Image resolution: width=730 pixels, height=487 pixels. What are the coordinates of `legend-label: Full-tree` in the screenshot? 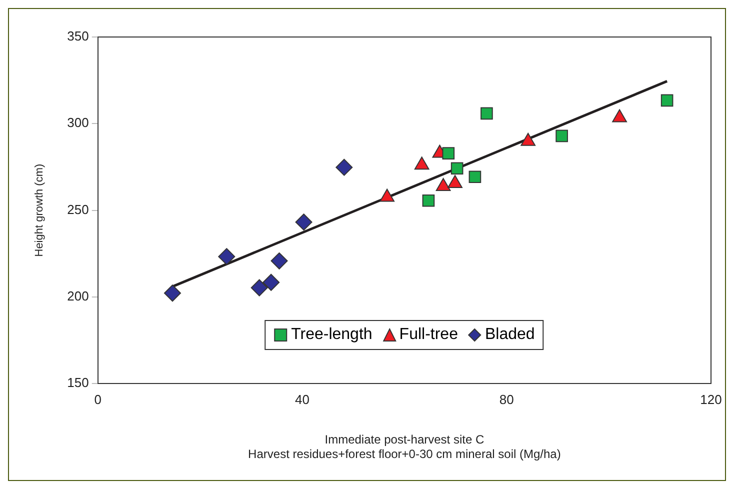 It's located at (428, 335).